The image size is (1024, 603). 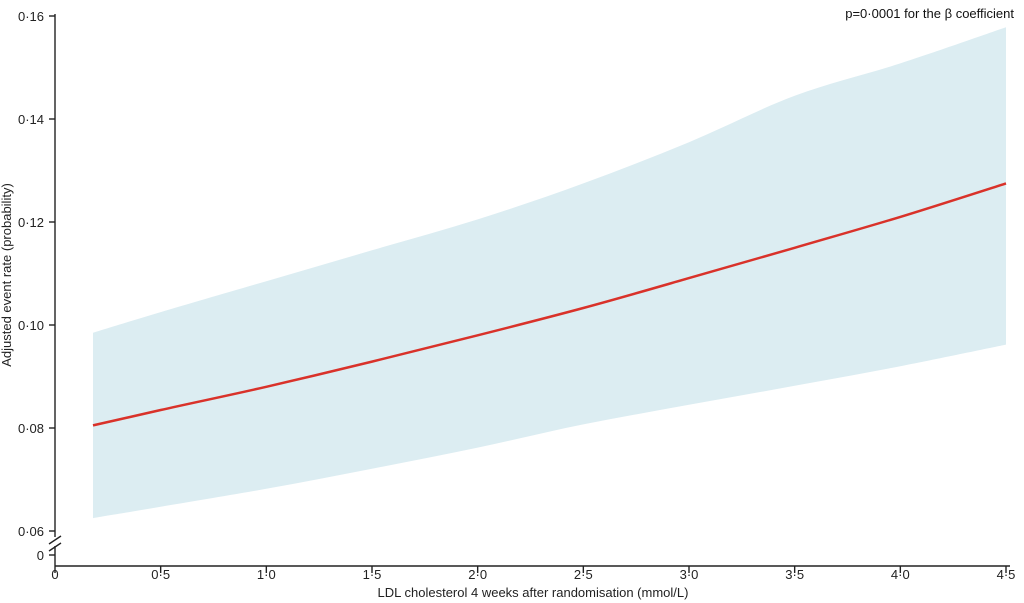 I want to click on x-tick-label: 3·5, so click(x=794, y=574).